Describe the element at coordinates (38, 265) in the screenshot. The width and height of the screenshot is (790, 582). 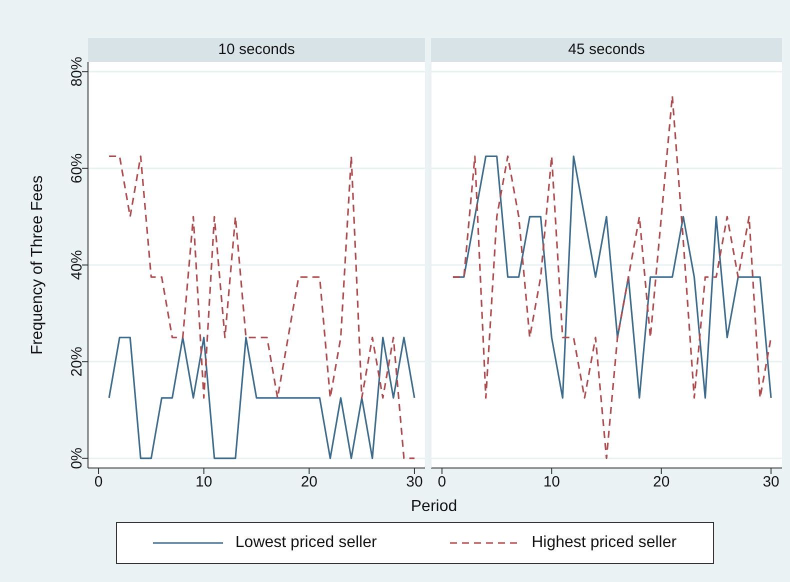
I see `y-axis-title: Frequency of Three Fees` at that location.